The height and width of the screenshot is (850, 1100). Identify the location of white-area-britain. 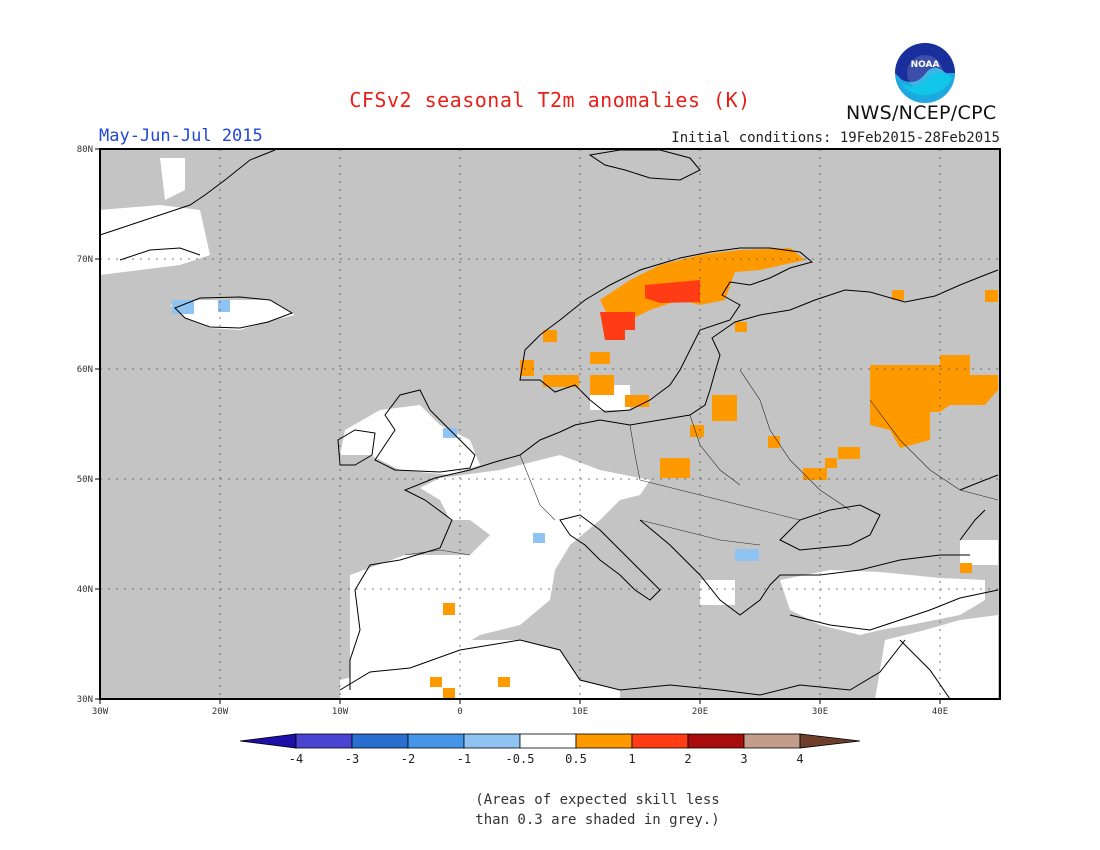
(410, 440).